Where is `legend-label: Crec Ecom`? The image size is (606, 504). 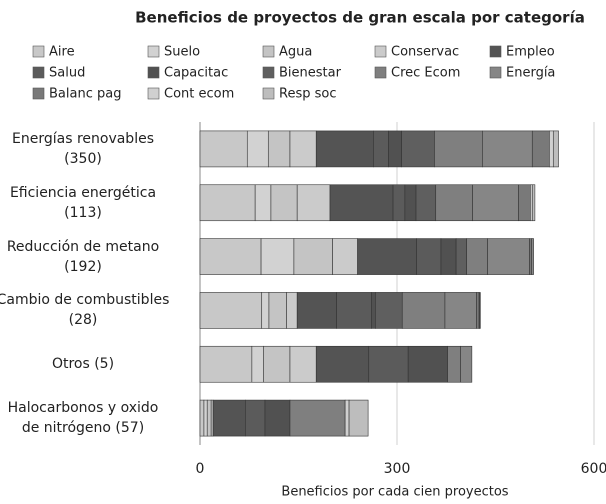
legend-label: Crec Ecom is located at coordinates (425, 73).